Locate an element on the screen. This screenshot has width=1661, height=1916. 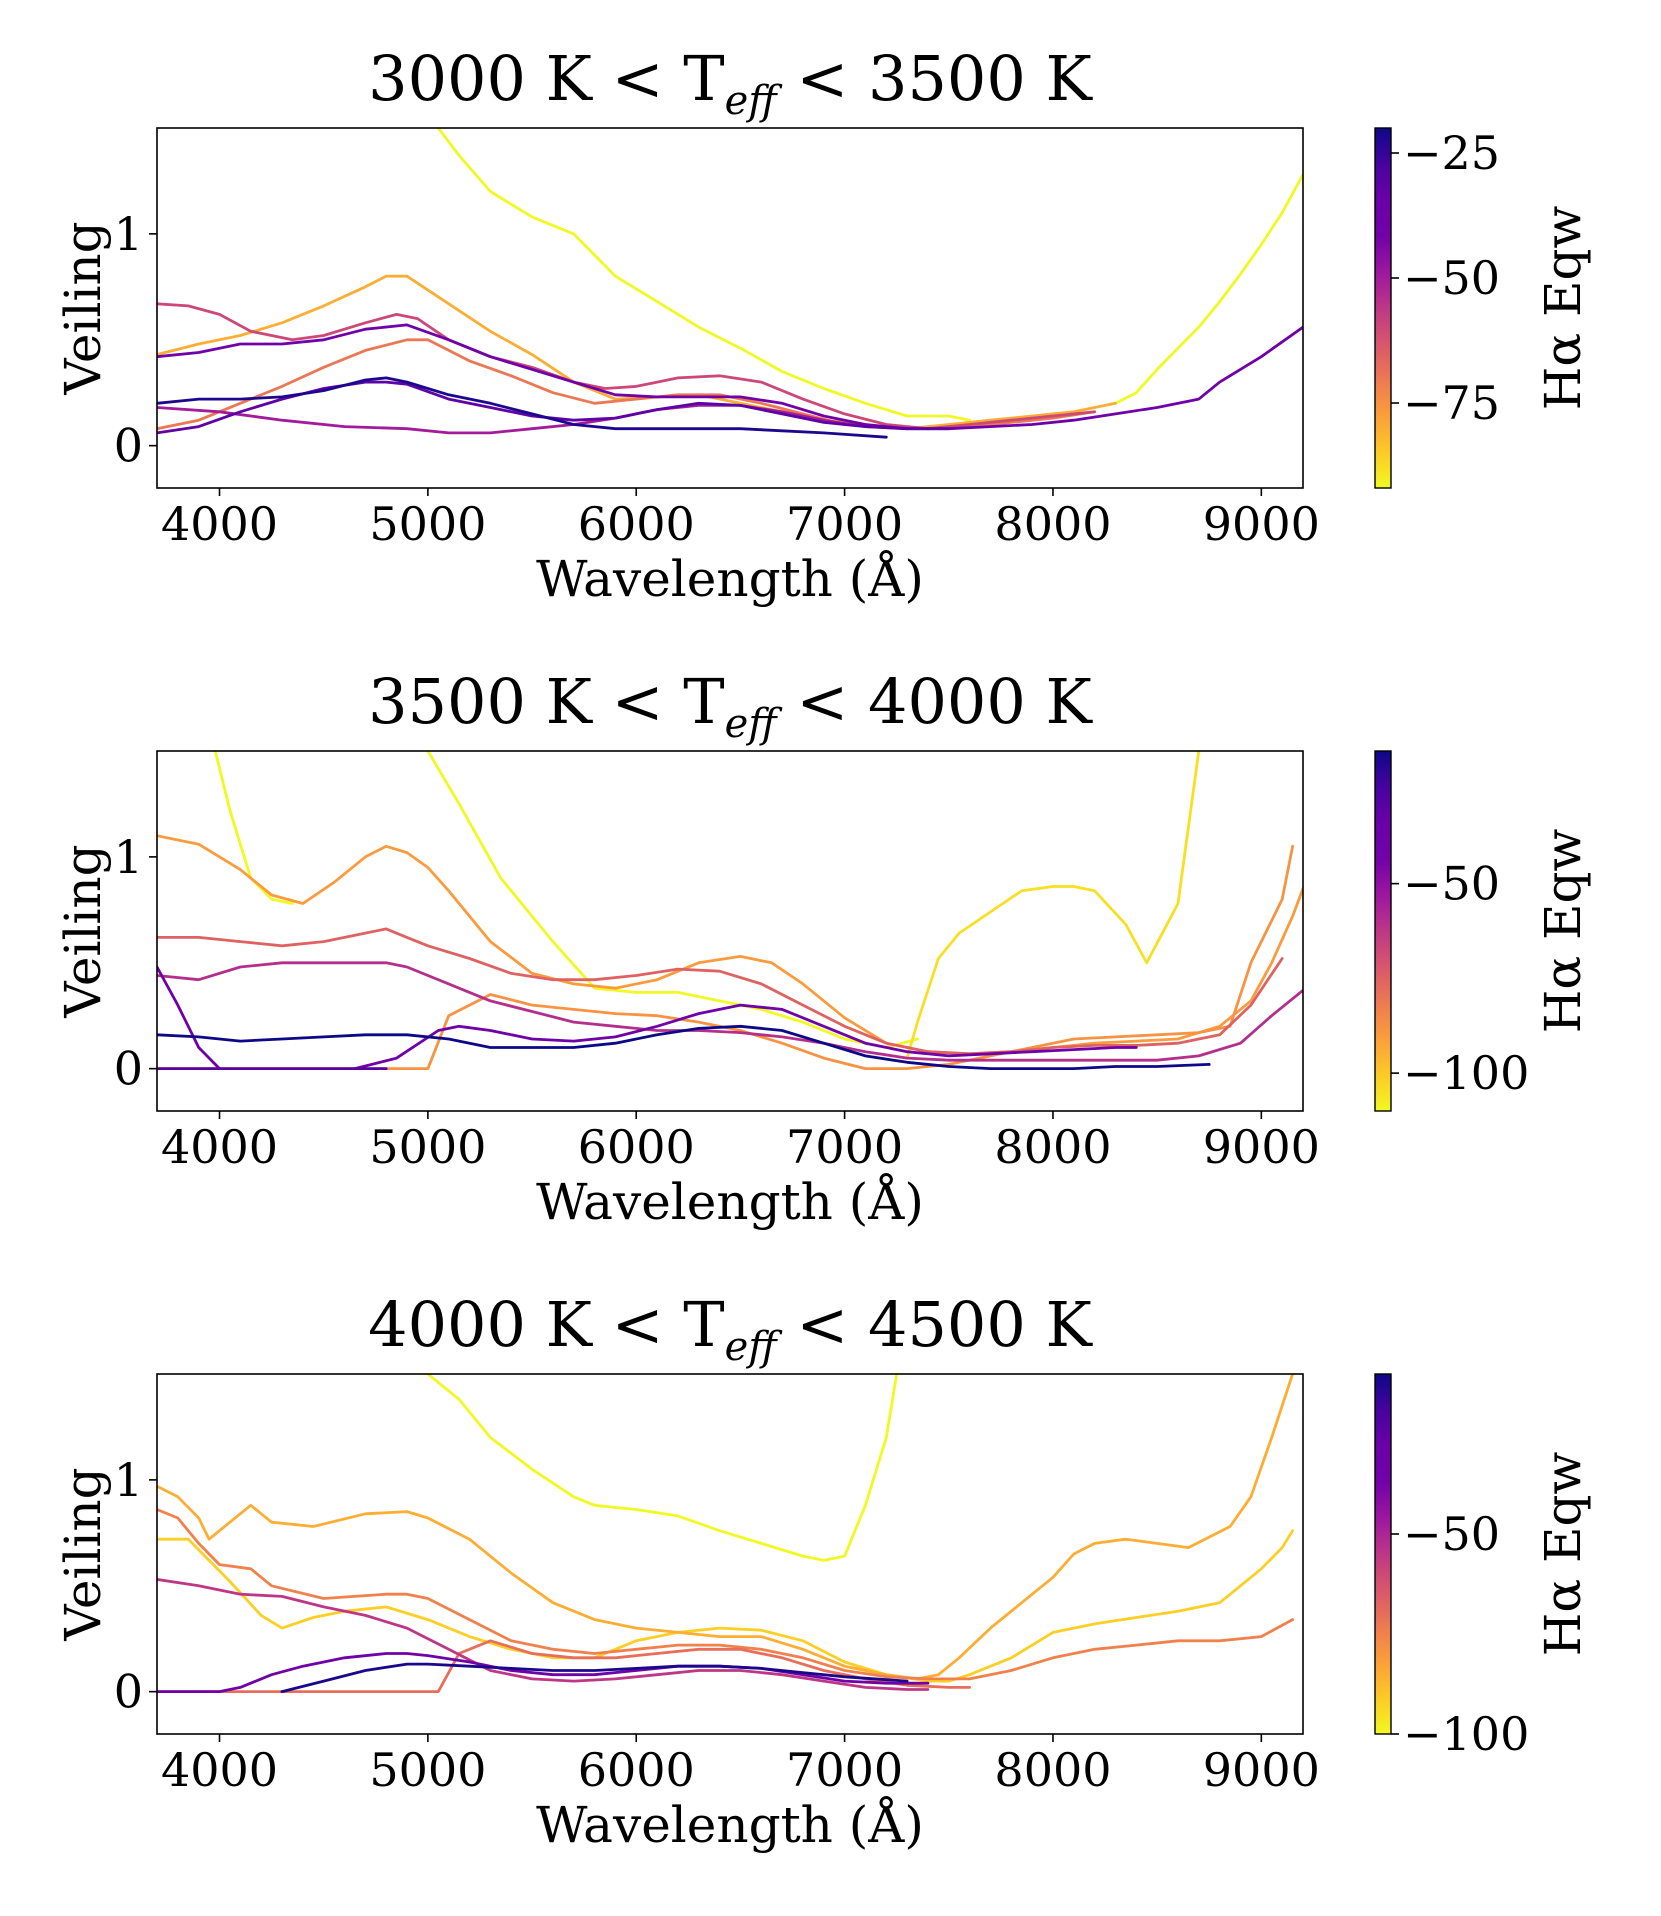
colorbar-tick-label: −75 is located at coordinates (1451, 403).